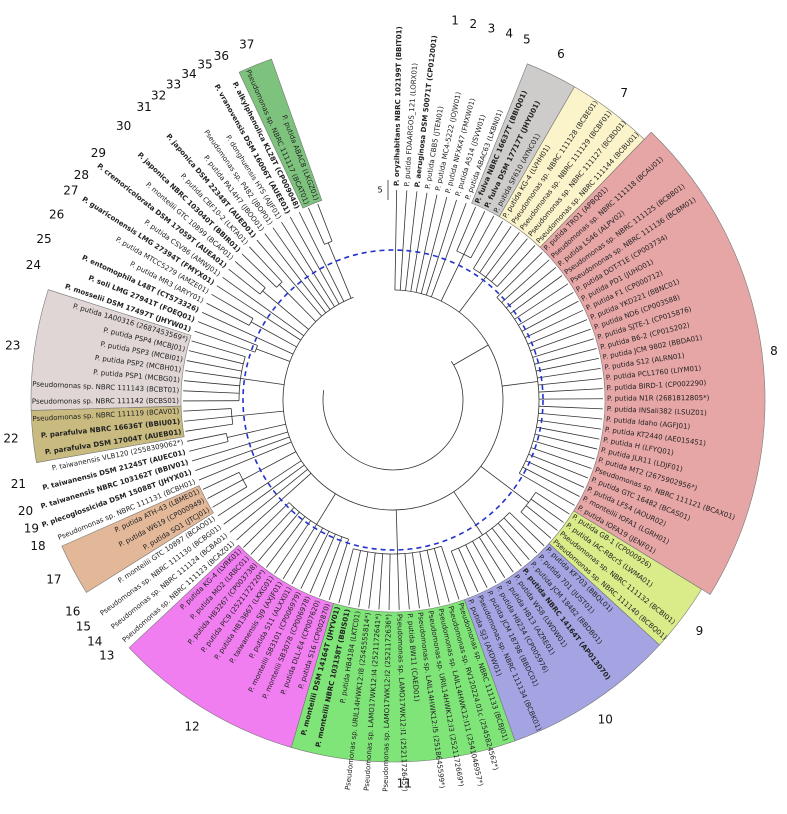  Describe the element at coordinates (474, 24) in the screenshot. I see `clade-number: 2` at that location.